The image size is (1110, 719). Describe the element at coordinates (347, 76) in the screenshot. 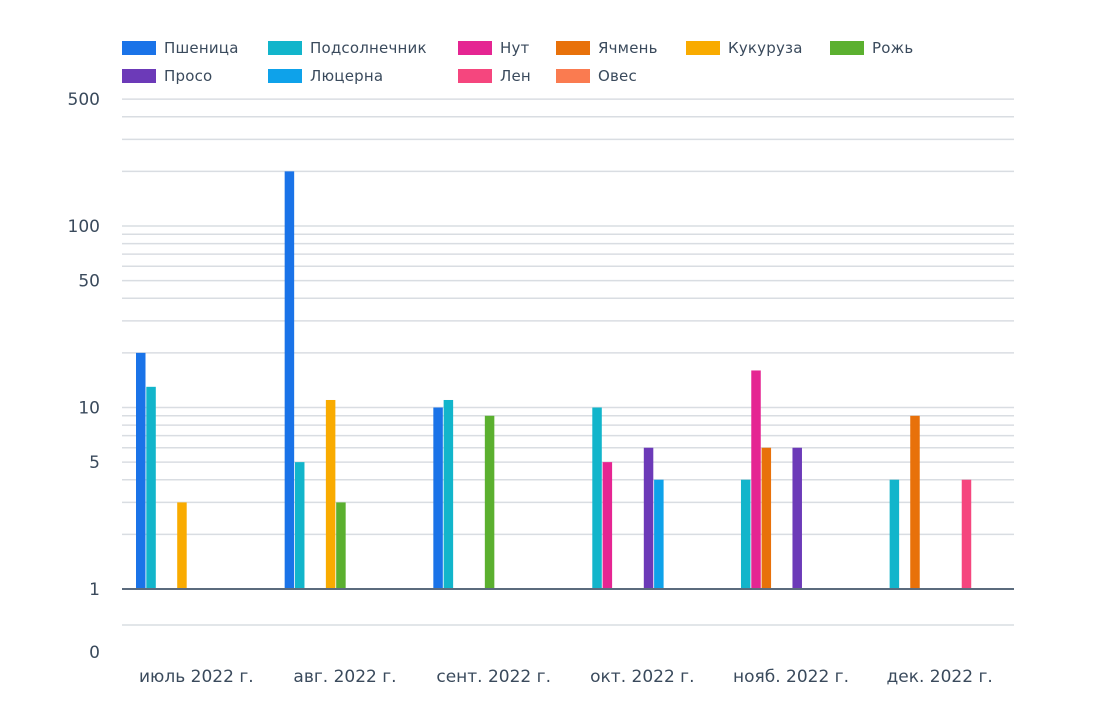

I see `legend-label: Люцерна` at that location.